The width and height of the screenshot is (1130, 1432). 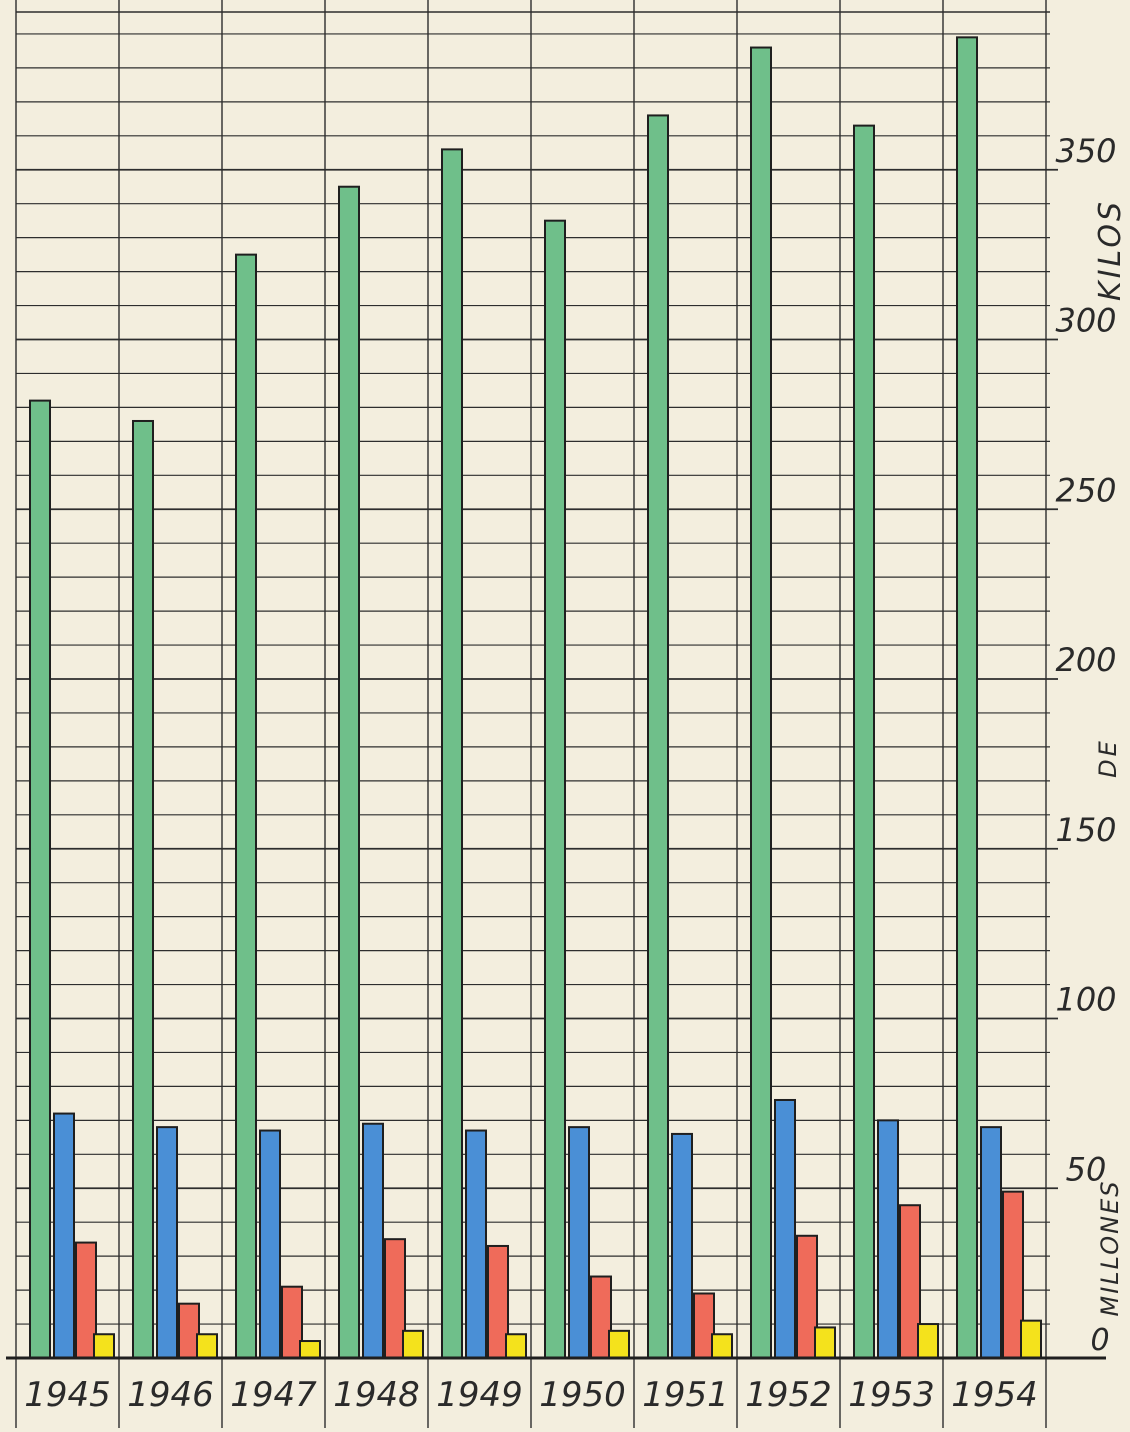 What do you see at coordinates (1085, 1000) in the screenshot?
I see `y-tick-label-100: 100` at bounding box center [1085, 1000].